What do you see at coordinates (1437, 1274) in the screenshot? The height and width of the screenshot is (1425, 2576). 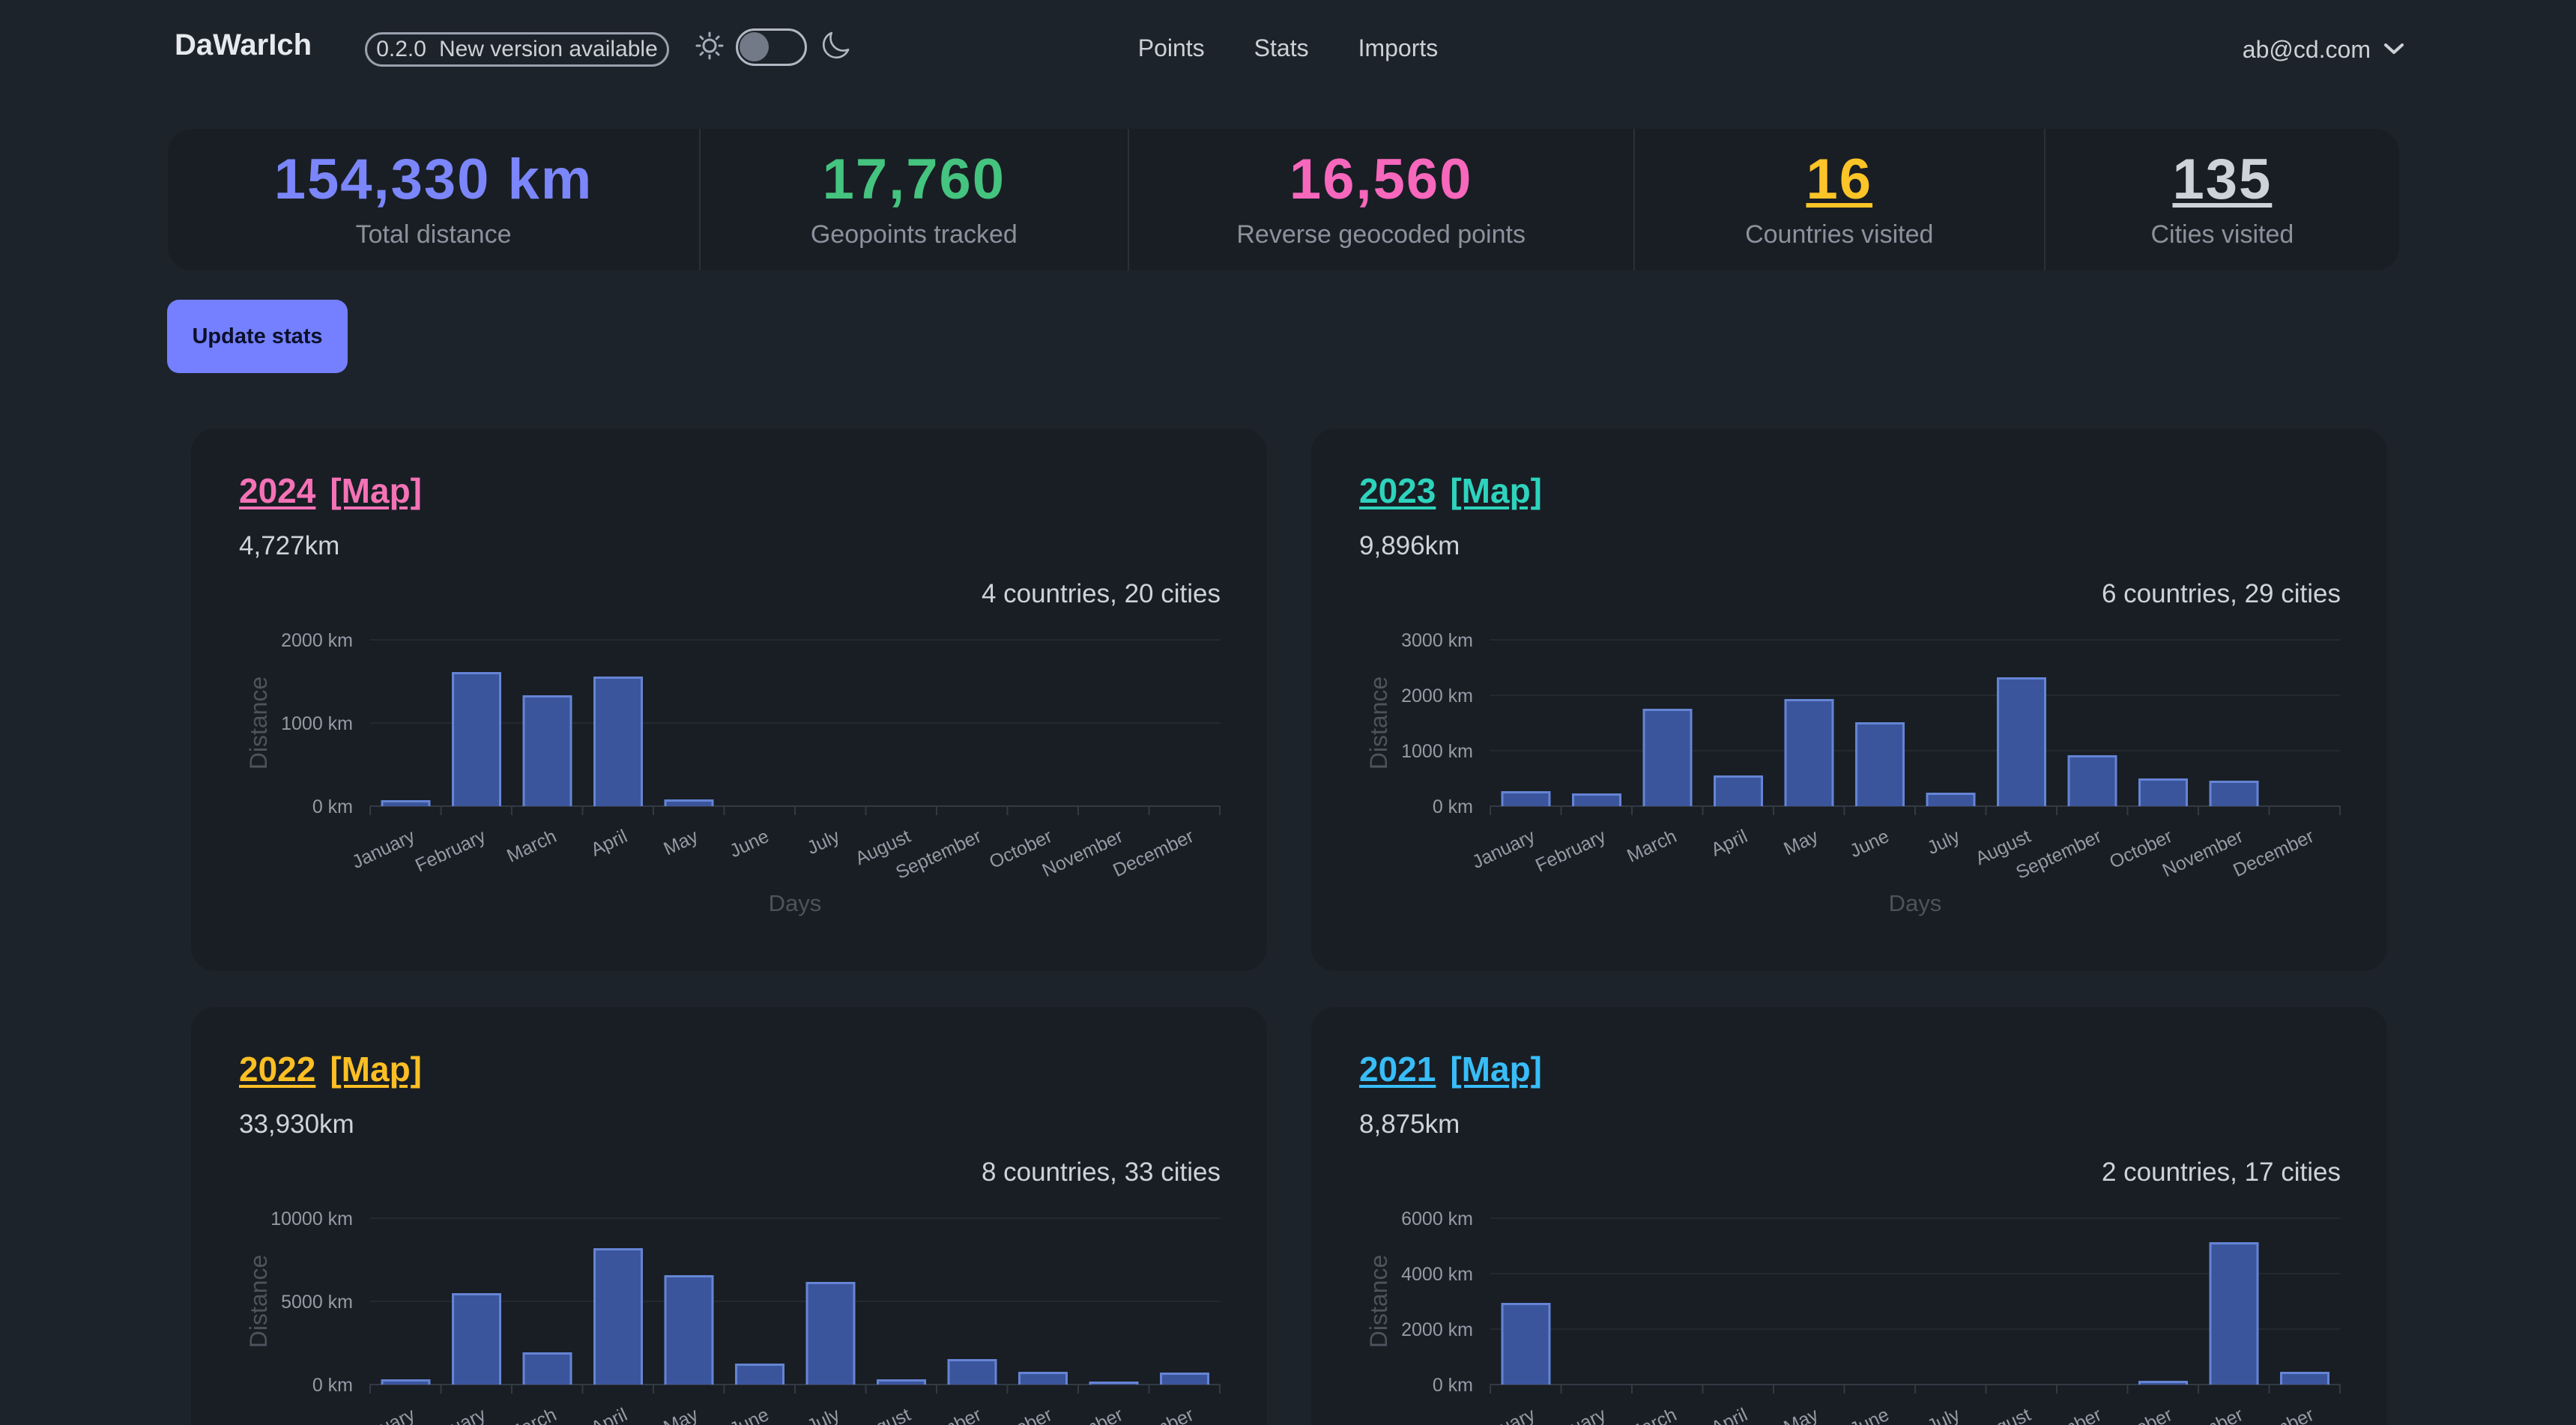 I see `svg-text: 4000 km` at bounding box center [1437, 1274].